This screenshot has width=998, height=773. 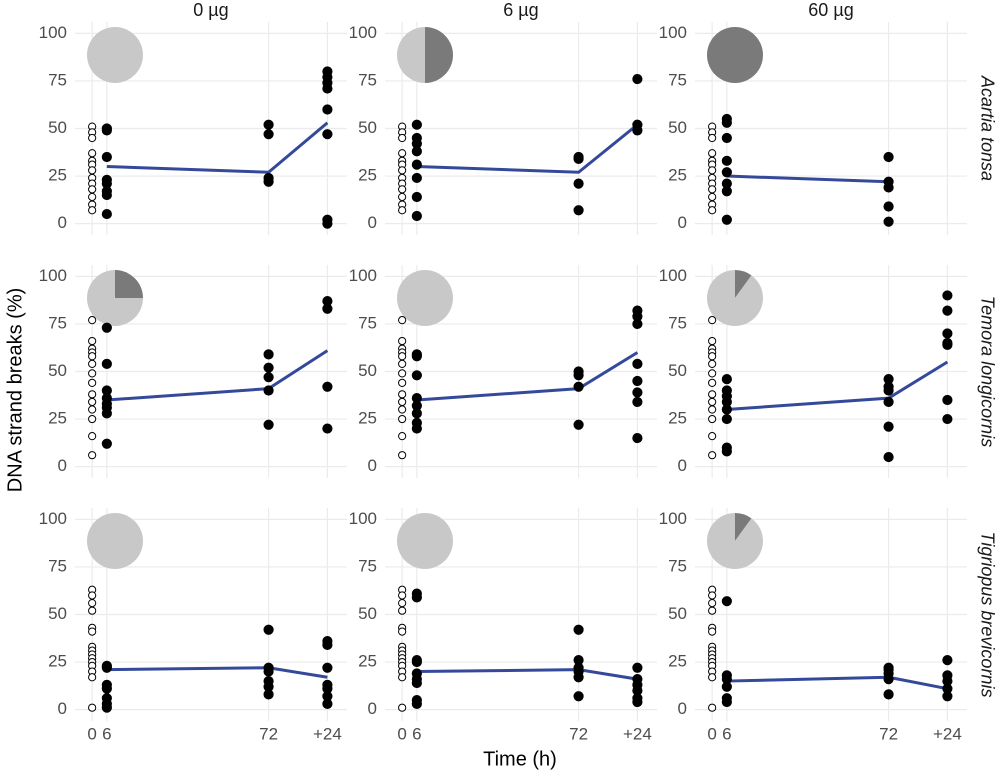 What do you see at coordinates (520, 759) in the screenshot?
I see `x-axis-label: Time (h)` at bounding box center [520, 759].